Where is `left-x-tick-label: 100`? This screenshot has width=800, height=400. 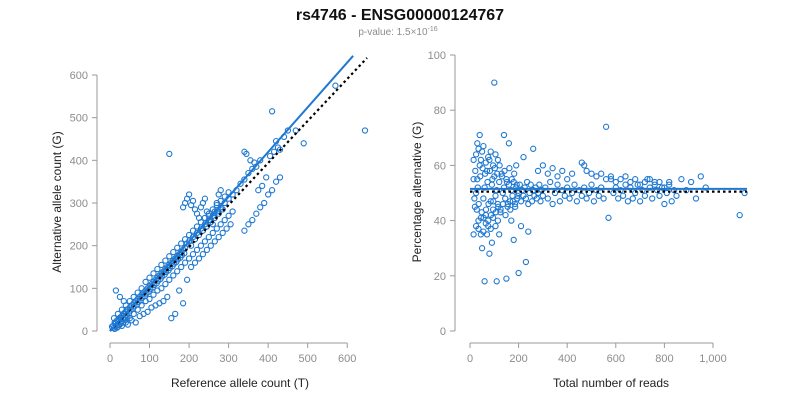
left-x-tick-label: 100 is located at coordinates (149, 359).